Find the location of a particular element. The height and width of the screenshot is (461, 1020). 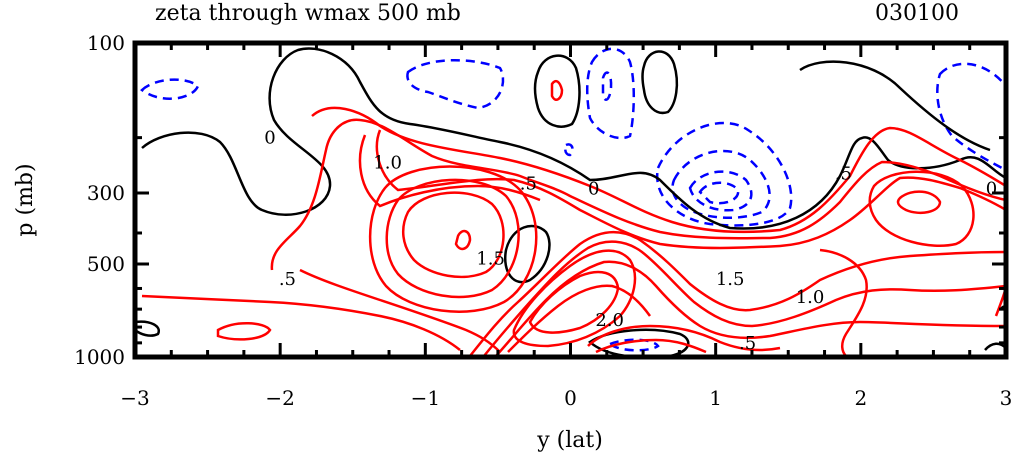

y-axis-label: p (mb) is located at coordinates (25, 199).